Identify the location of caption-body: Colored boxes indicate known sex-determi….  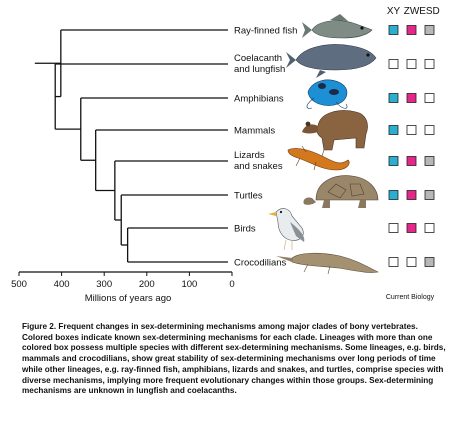
(234, 364).